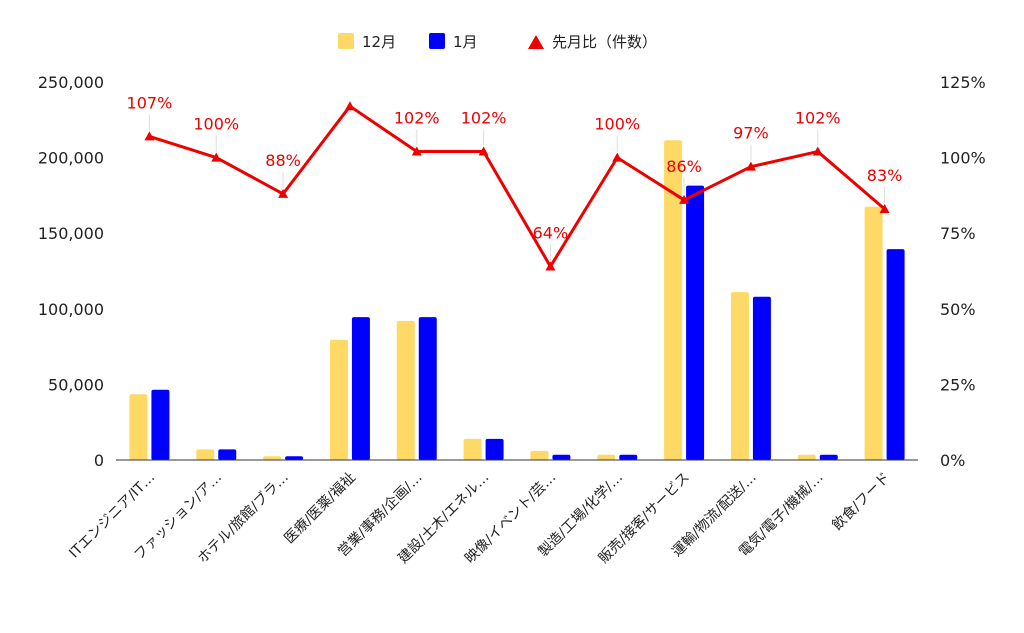 This screenshot has width=1024, height=633. What do you see at coordinates (283, 160) in the screenshot?
I see `ratio-data-label-2: 88%` at bounding box center [283, 160].